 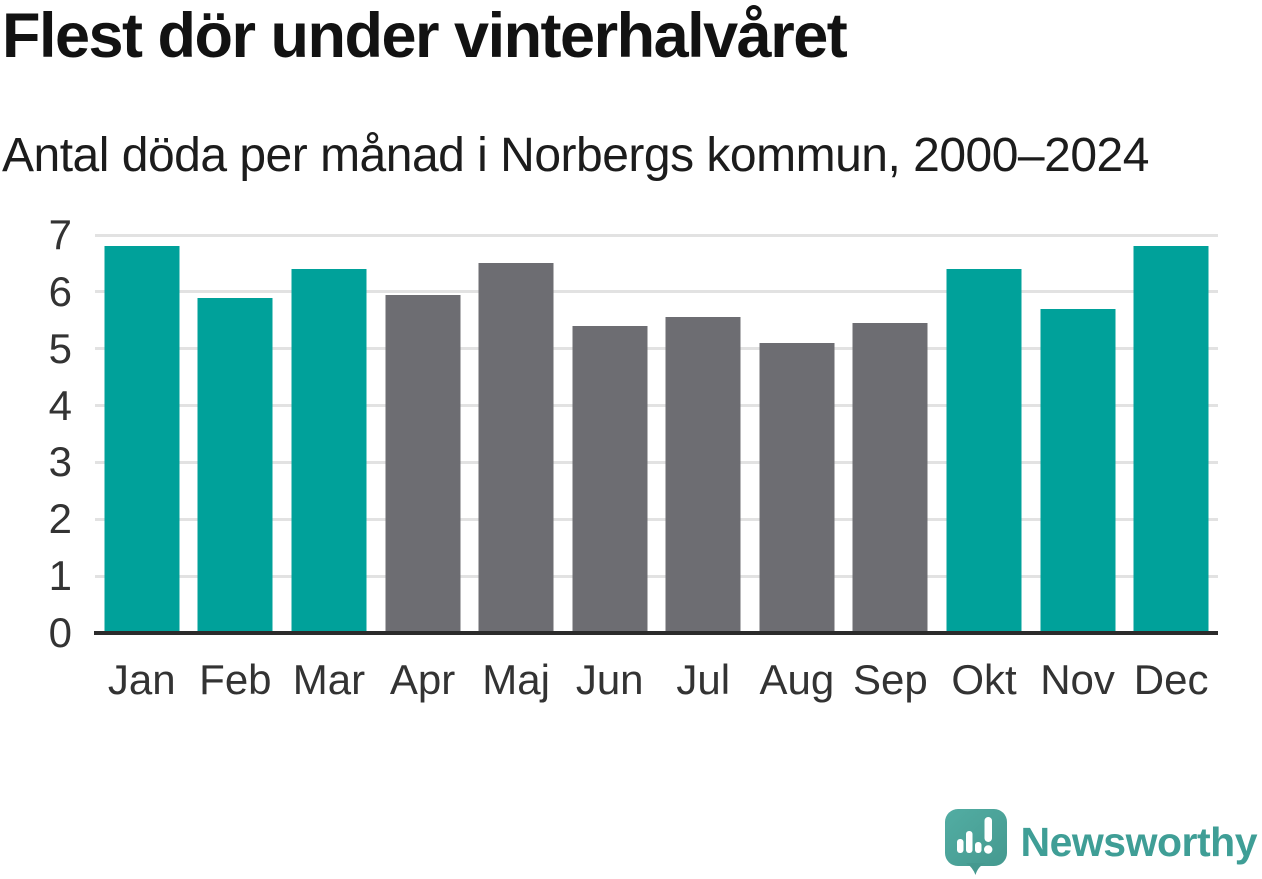 I want to click on bar-apr, so click(x=423, y=463).